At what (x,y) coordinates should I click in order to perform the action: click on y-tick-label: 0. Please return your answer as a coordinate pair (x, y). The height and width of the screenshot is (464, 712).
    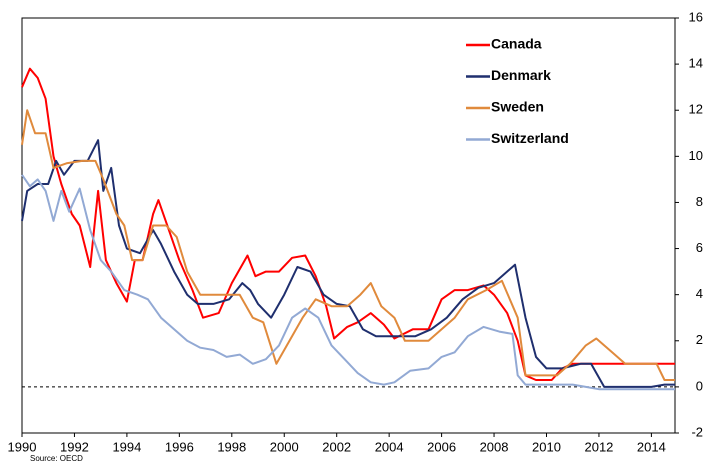
    Looking at the image, I should click on (699, 385).